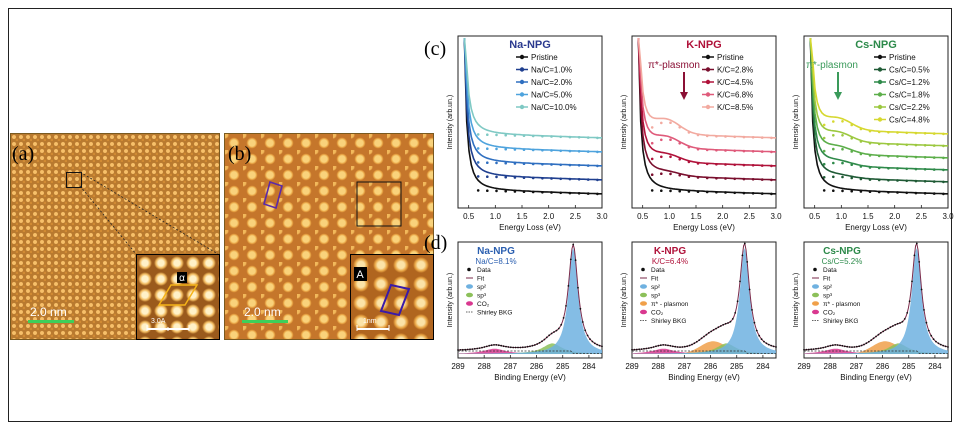 The height and width of the screenshot is (430, 964). What do you see at coordinates (796, 300) in the screenshot?
I see `y-axis-label: Intensity (arb.un.)` at bounding box center [796, 300].